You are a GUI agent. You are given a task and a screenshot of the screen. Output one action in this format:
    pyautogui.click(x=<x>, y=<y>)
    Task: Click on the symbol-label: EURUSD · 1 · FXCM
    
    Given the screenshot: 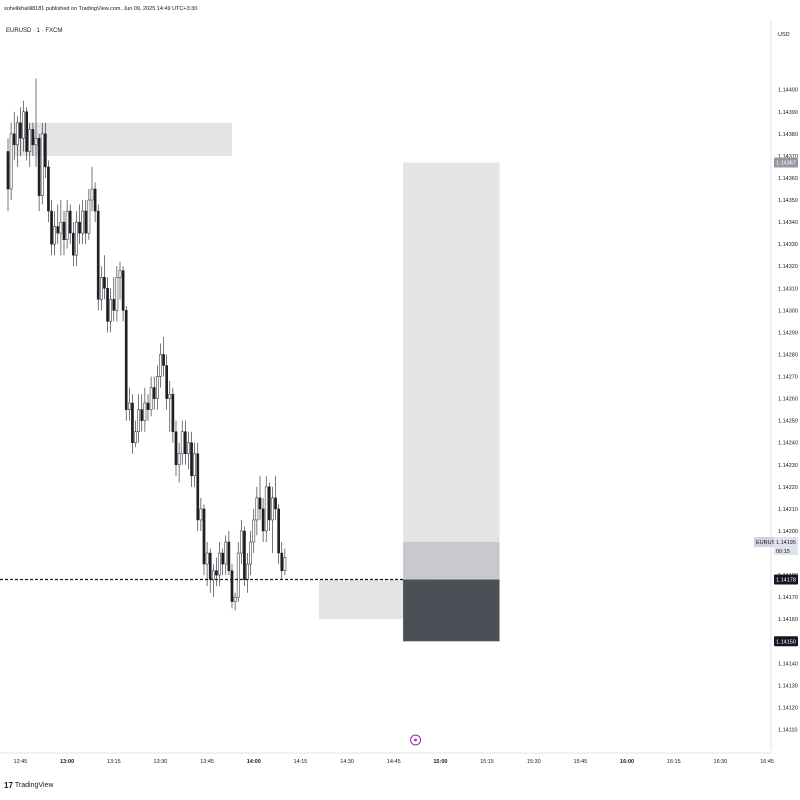 What is the action you would take?
    pyautogui.click(x=34, y=31)
    